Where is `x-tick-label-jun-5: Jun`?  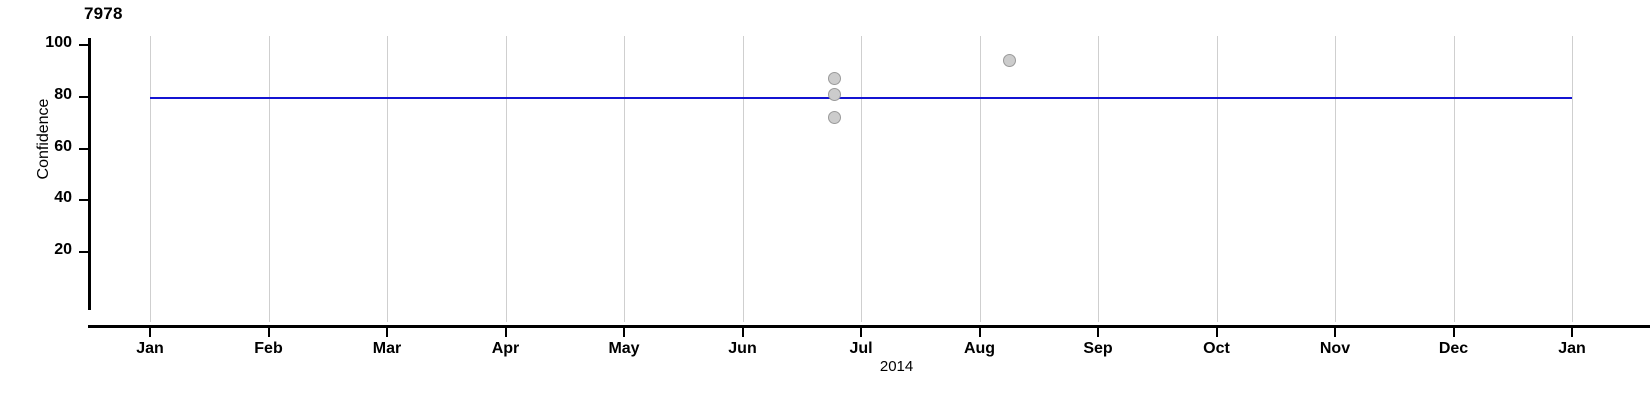 x-tick-label-jun-5: Jun is located at coordinates (742, 348).